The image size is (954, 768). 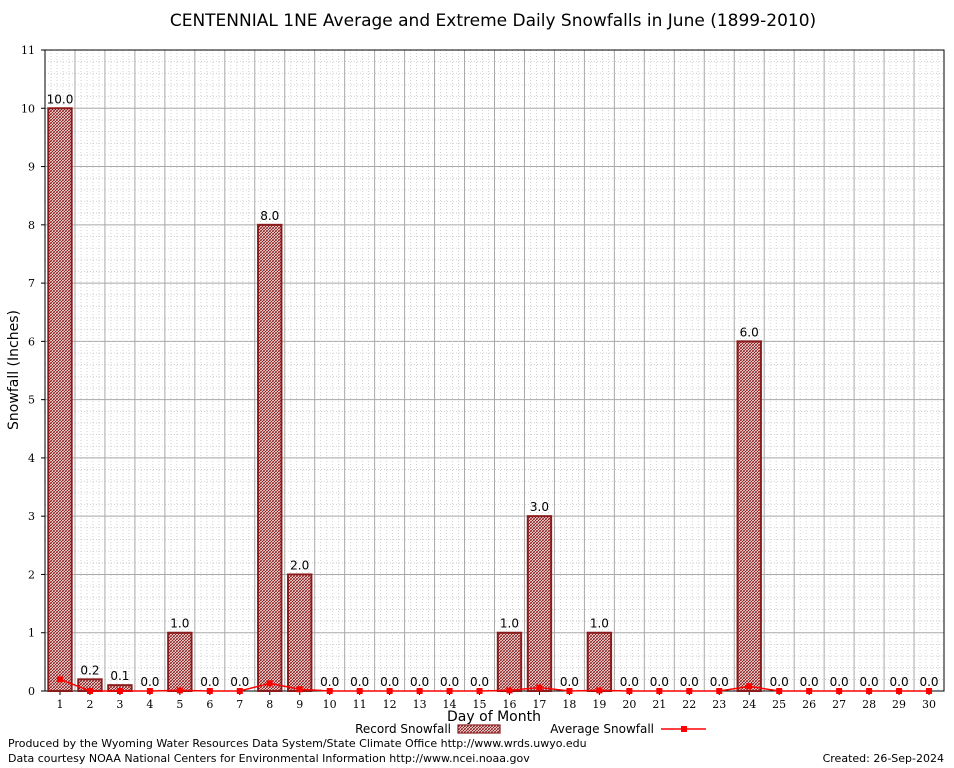 I want to click on x-tick-label: 7, so click(x=239, y=704).